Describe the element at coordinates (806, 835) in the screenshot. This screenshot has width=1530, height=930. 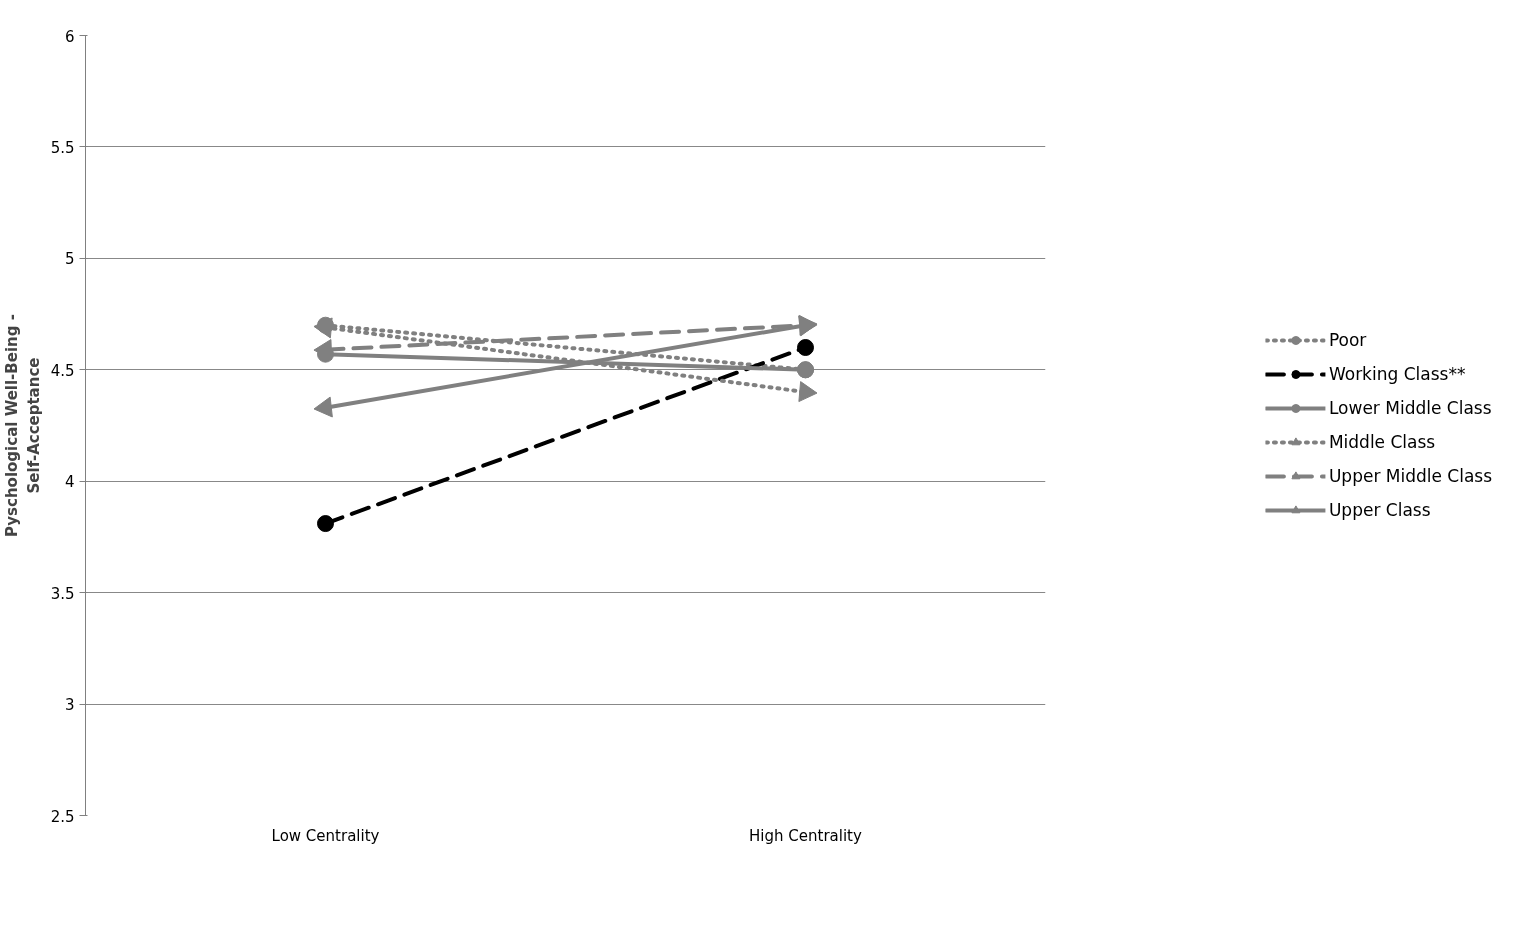
I see `x-tick-label: High Centrality` at that location.